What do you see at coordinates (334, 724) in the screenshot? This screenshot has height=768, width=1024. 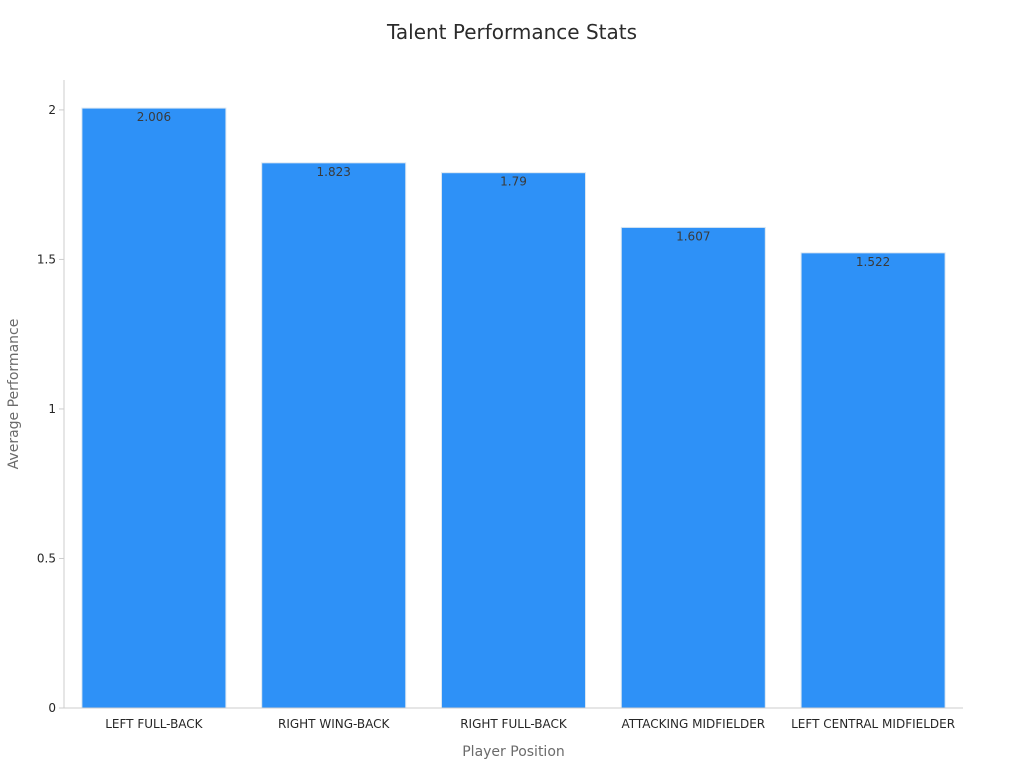 I see `x-tick-label: RIGHT WING-BACK` at bounding box center [334, 724].